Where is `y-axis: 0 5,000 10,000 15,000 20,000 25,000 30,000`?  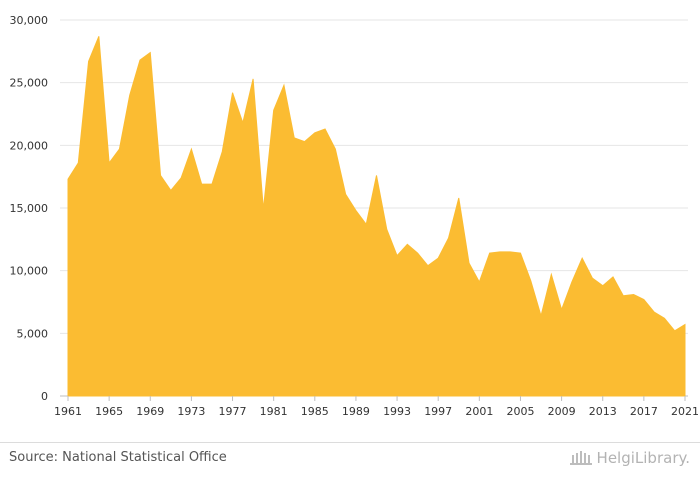 y-axis: 0 5,000 10,000 15,000 20,000 25,000 30,000 is located at coordinates (29, 208).